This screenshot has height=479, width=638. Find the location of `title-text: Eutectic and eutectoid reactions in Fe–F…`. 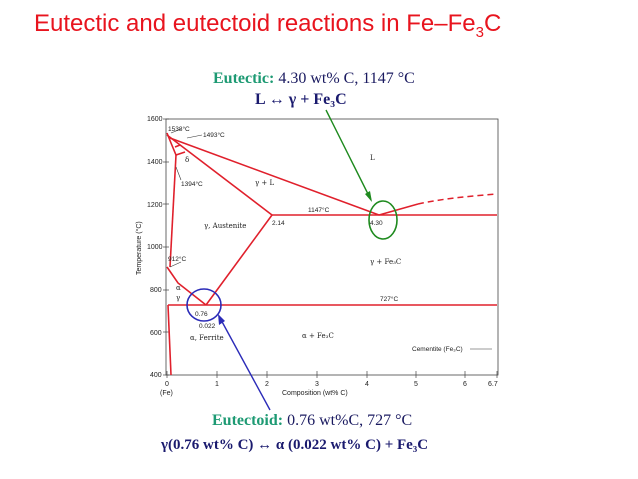

title-text: Eutectic and eutectoid reactions in Fe–F… is located at coordinates (255, 23).